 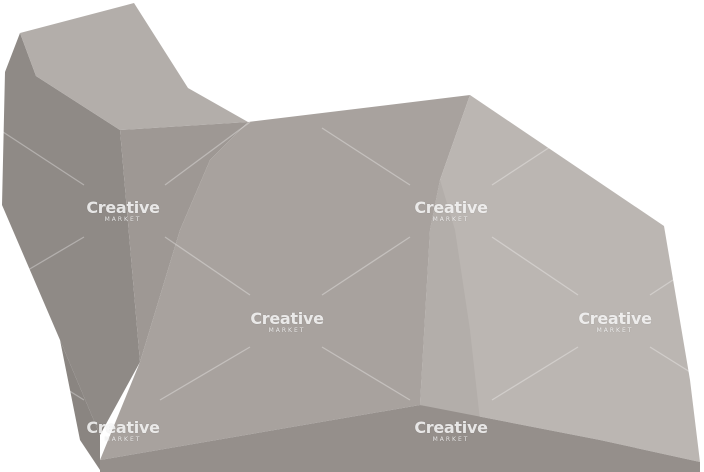 What do you see at coordinates (134, 66) in the screenshot?
I see `rock-face-top-left` at bounding box center [134, 66].